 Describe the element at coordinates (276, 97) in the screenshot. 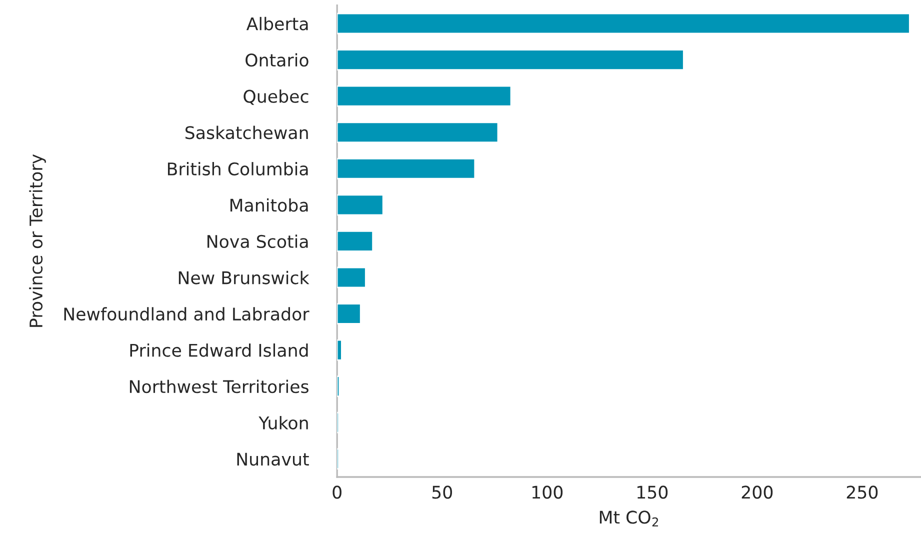

I see `y-tick-label: Quebec` at that location.